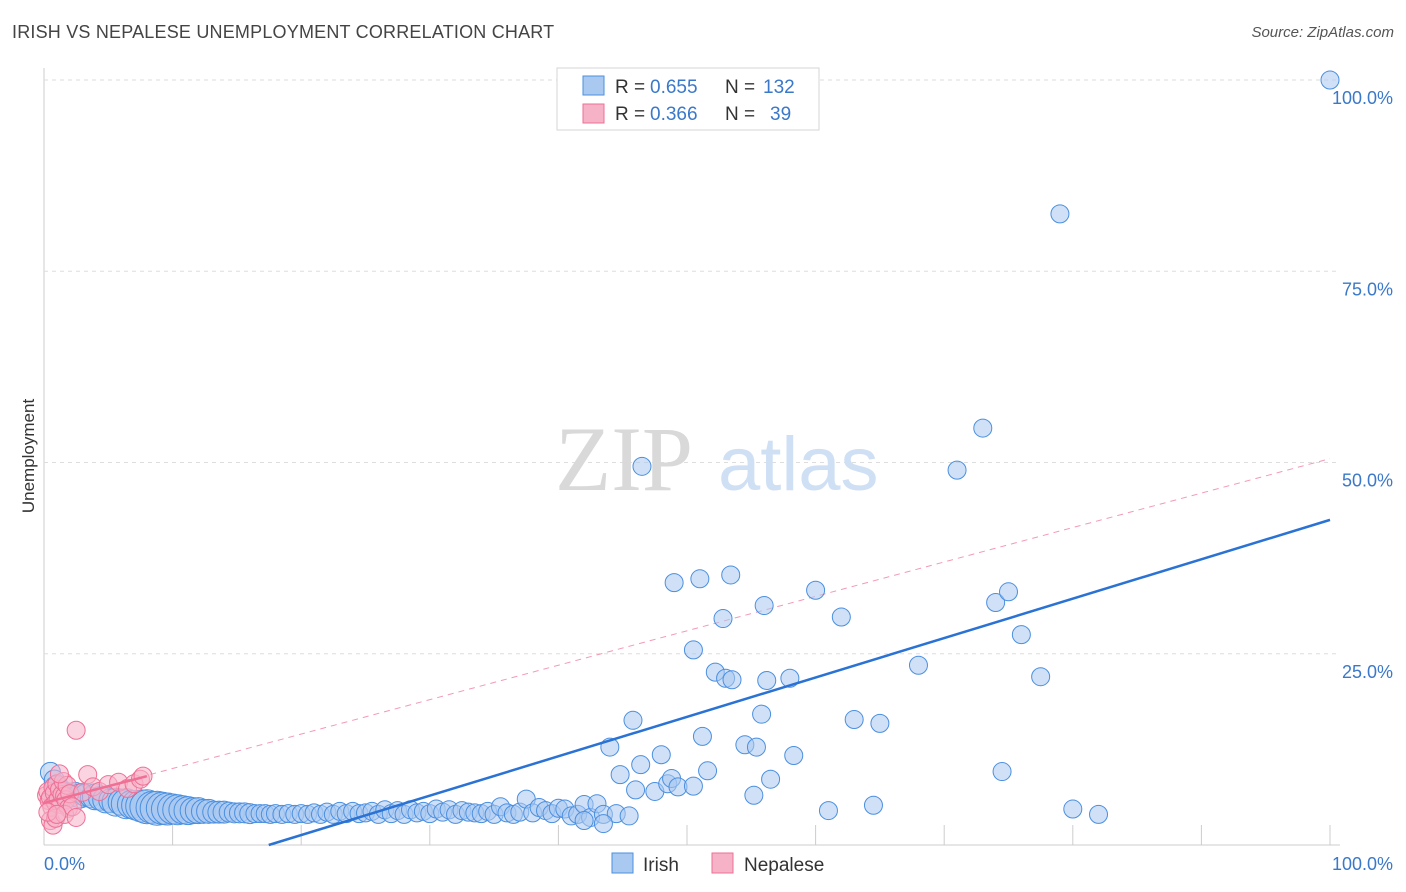  I want to click on nepalese-trendline, so click(95, 789).